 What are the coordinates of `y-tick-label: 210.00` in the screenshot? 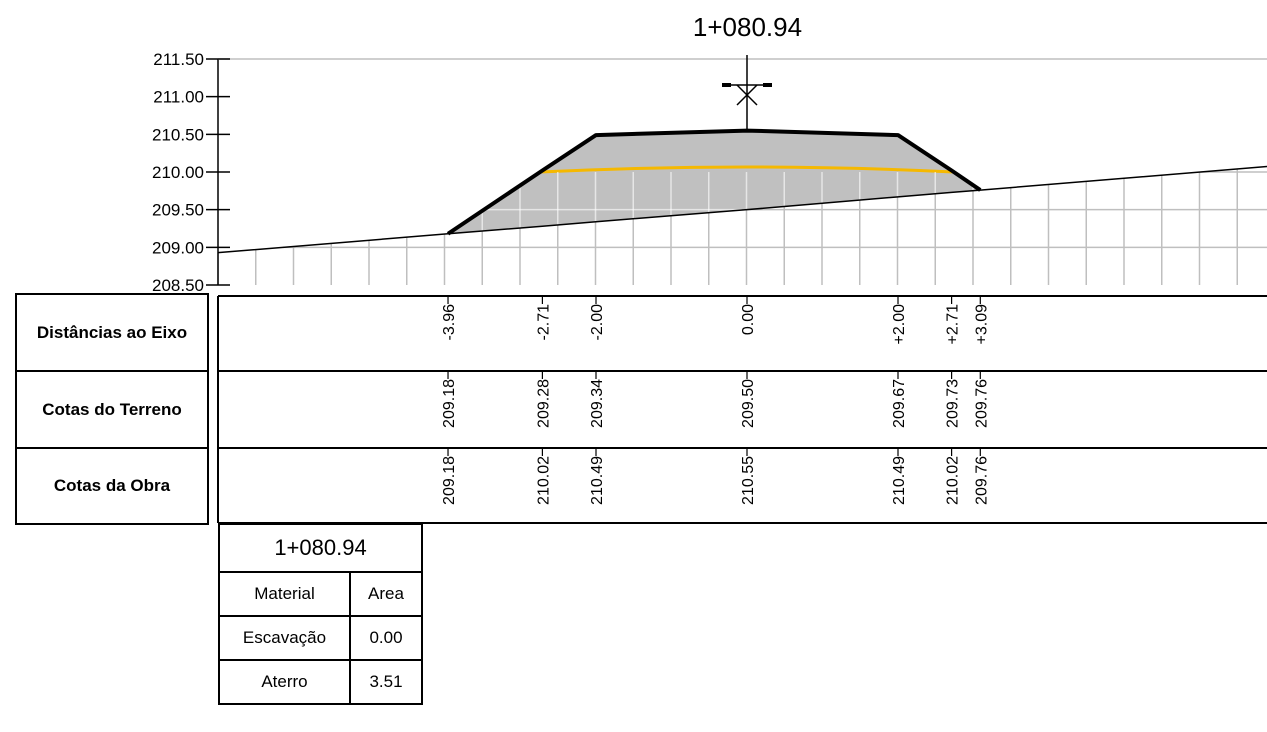 It's located at (178, 172).